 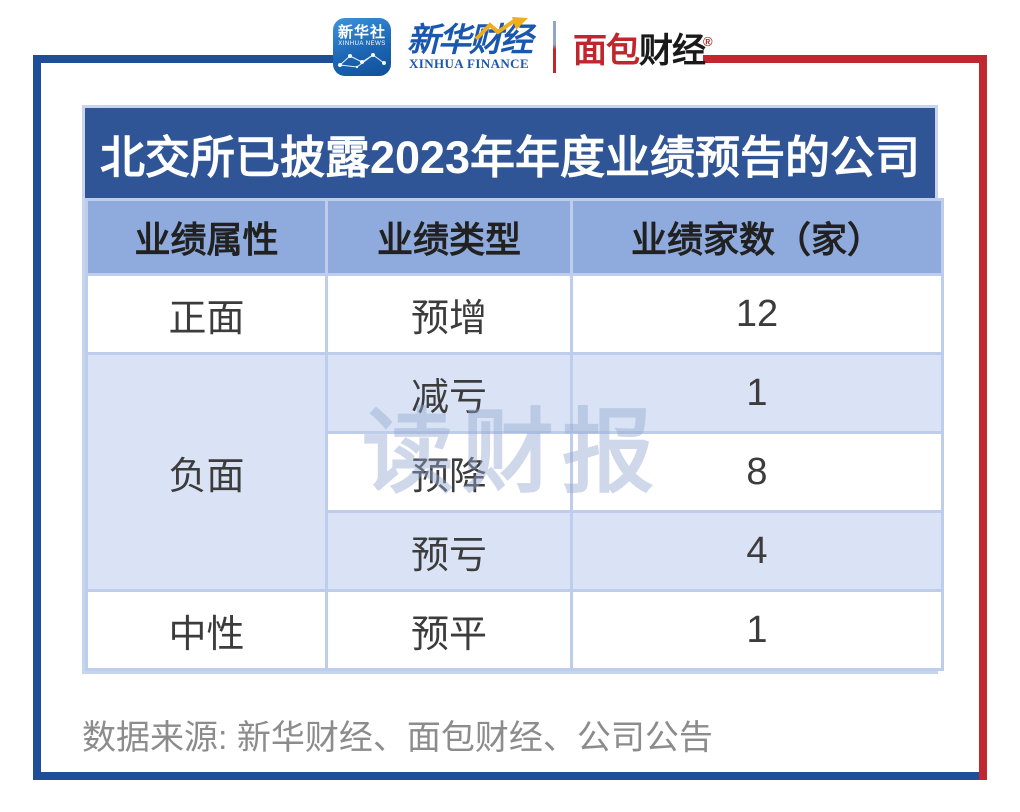 I want to click on cell-type-loss: 预亏, so click(x=449, y=551).